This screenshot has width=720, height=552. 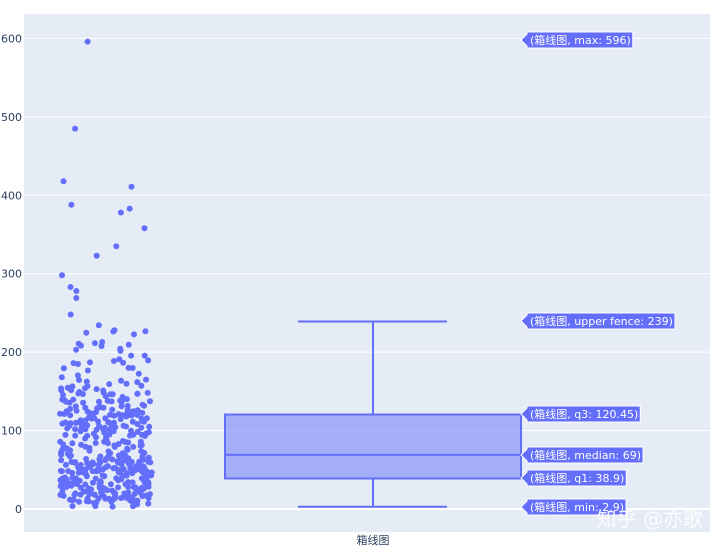 I want to click on box, so click(x=373, y=414).